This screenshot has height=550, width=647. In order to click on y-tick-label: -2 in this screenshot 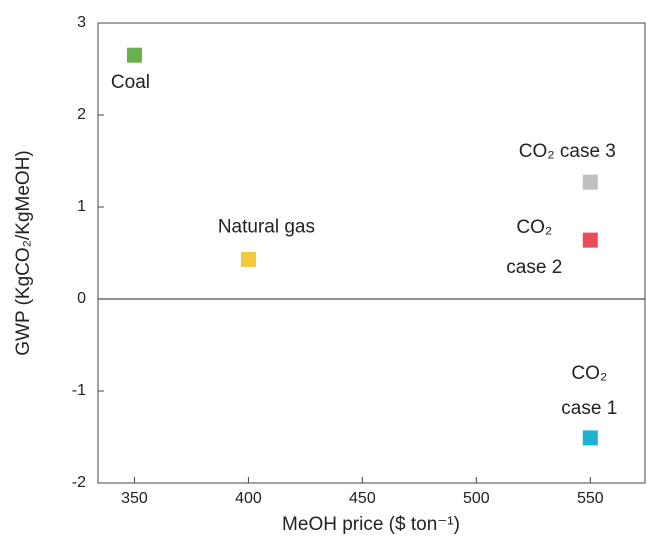, I will do `click(79, 482)`.